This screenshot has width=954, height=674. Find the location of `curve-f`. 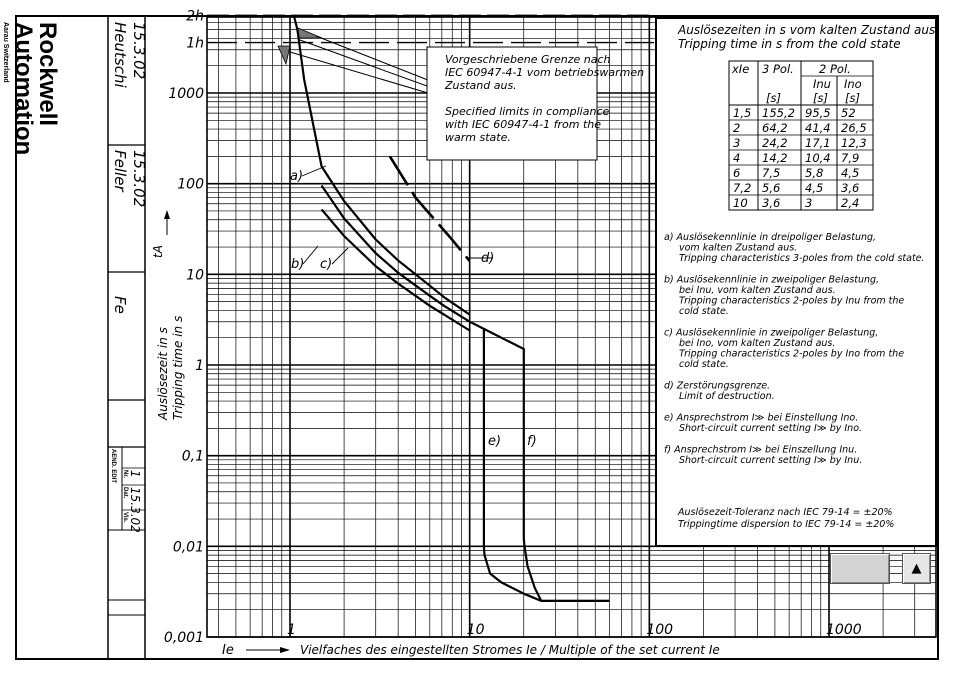

curve-f is located at coordinates (513, 464).